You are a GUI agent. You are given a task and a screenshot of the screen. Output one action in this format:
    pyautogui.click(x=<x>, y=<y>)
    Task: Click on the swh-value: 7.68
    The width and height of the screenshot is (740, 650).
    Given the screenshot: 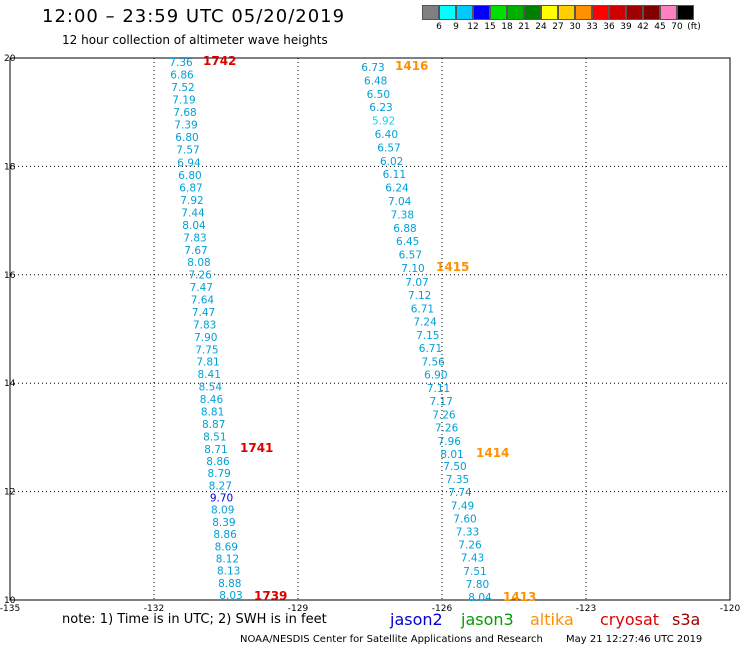 What is the action you would take?
    pyautogui.click(x=184, y=113)
    